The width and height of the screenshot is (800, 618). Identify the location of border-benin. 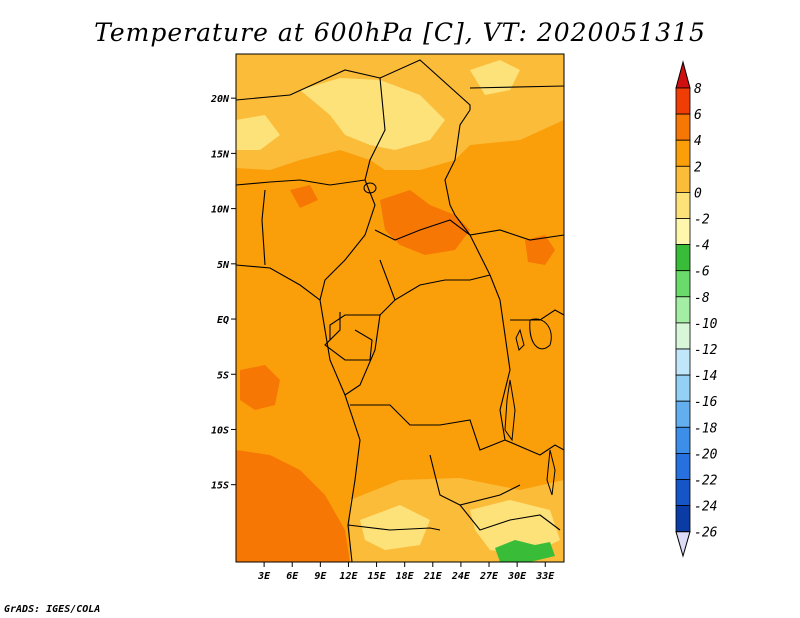
(263, 227).